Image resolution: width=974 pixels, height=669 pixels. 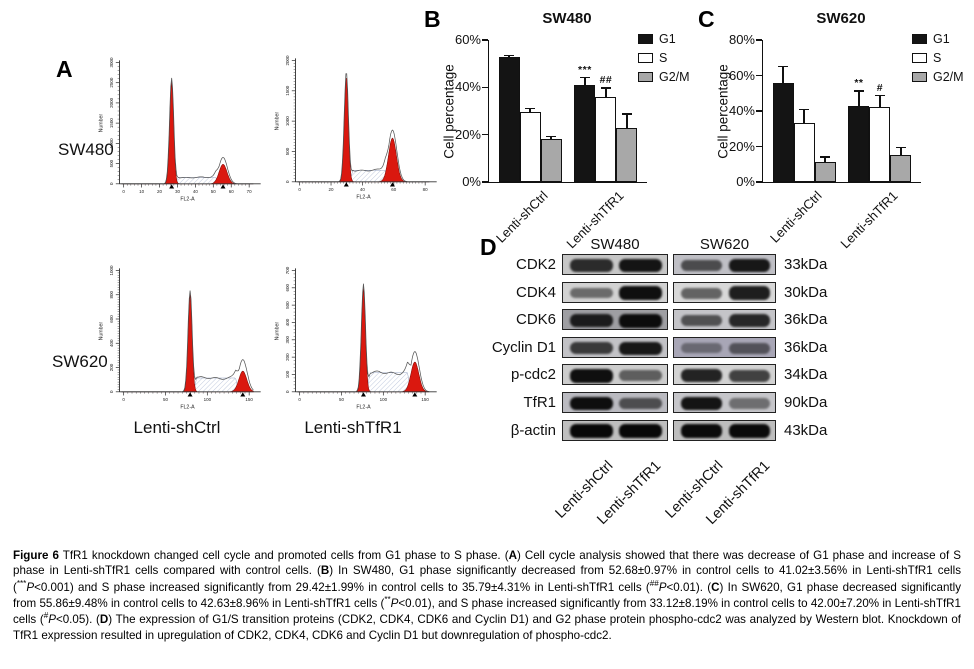 I want to click on panel-a-label: A, so click(x=64, y=69).